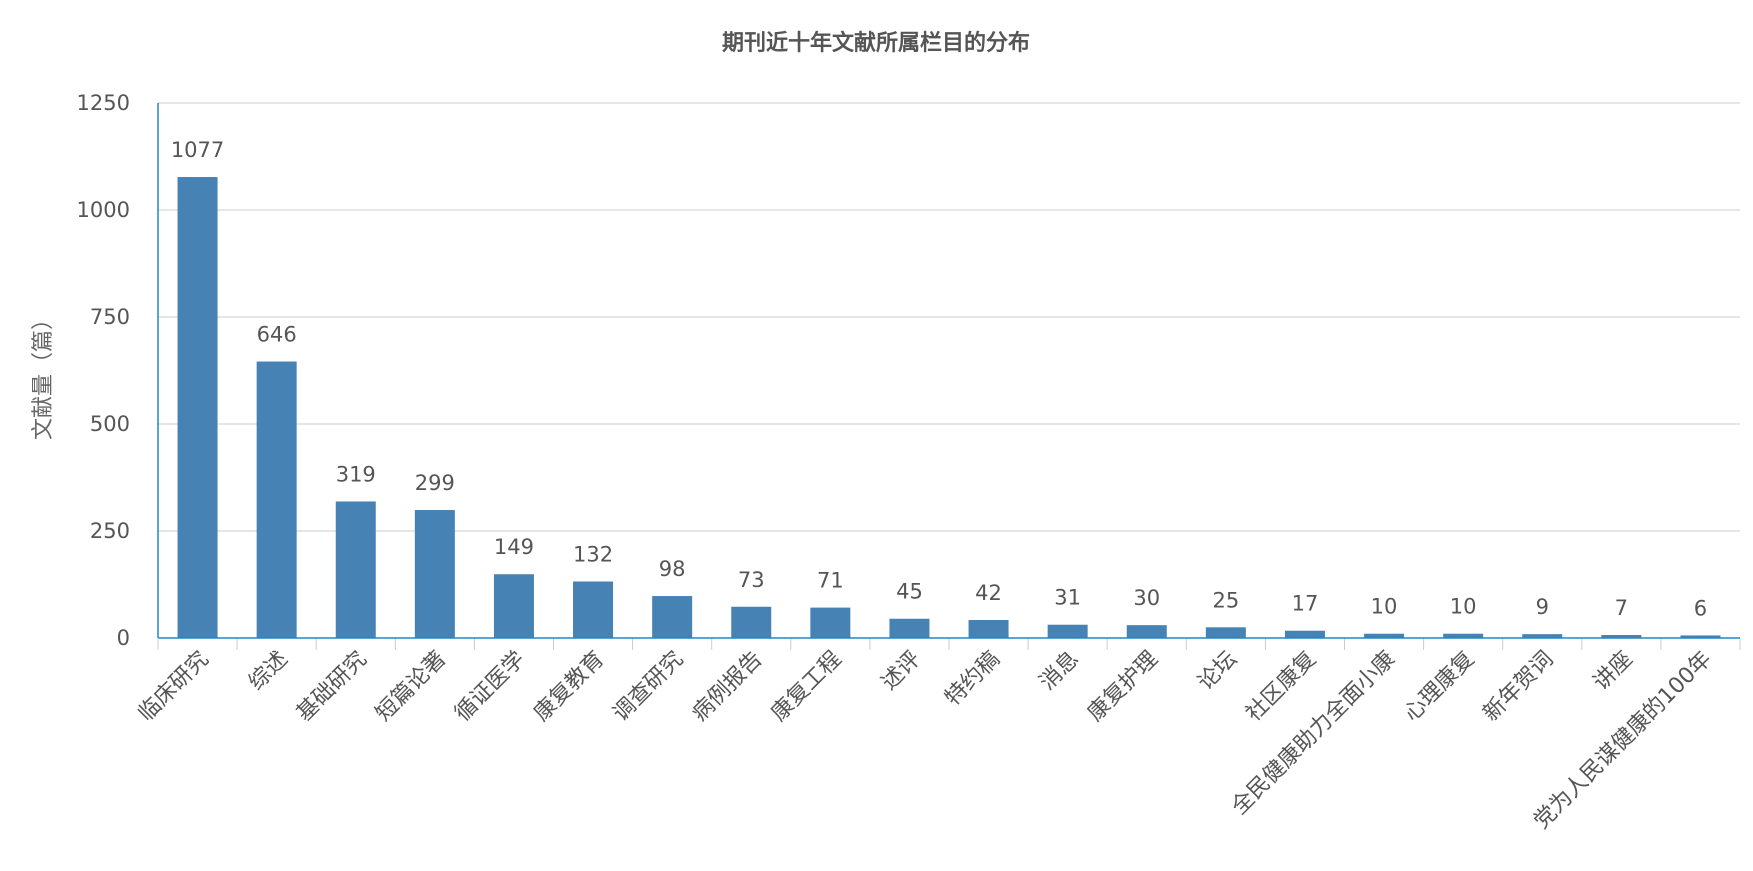 The width and height of the screenshot is (1753, 871). What do you see at coordinates (1700, 608) in the screenshot?
I see `data-label: 6` at bounding box center [1700, 608].